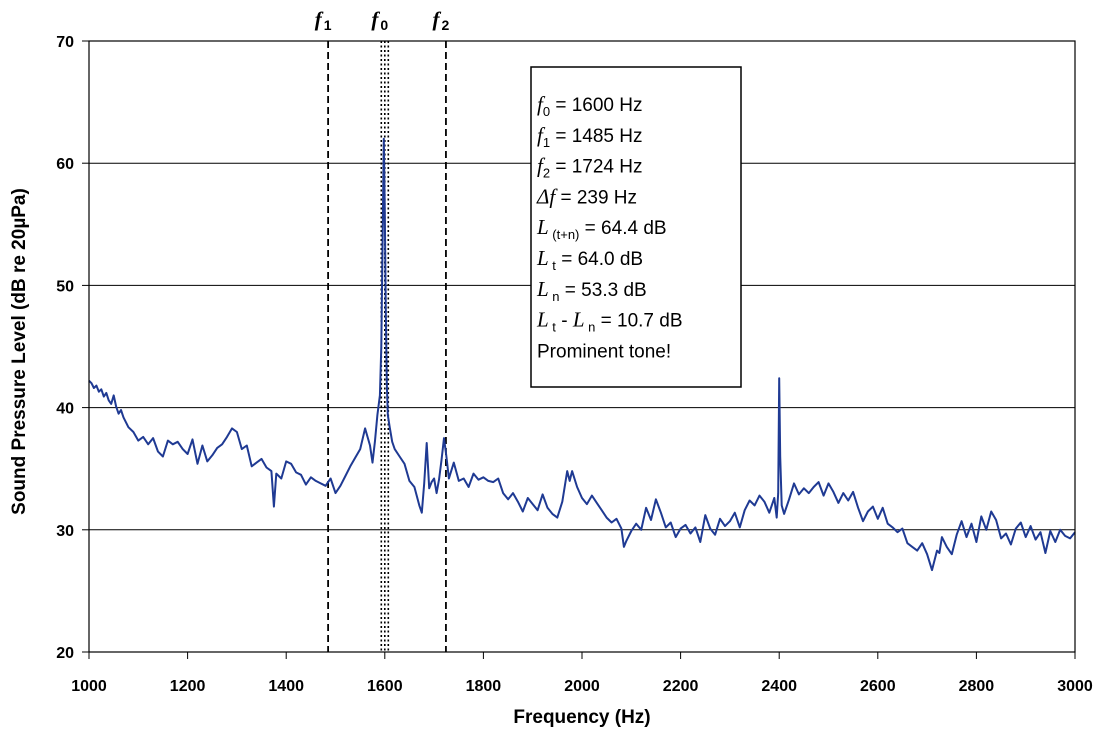 The width and height of the screenshot is (1109, 733). Describe the element at coordinates (65, 164) in the screenshot. I see `y-tick-label: 60` at that location.